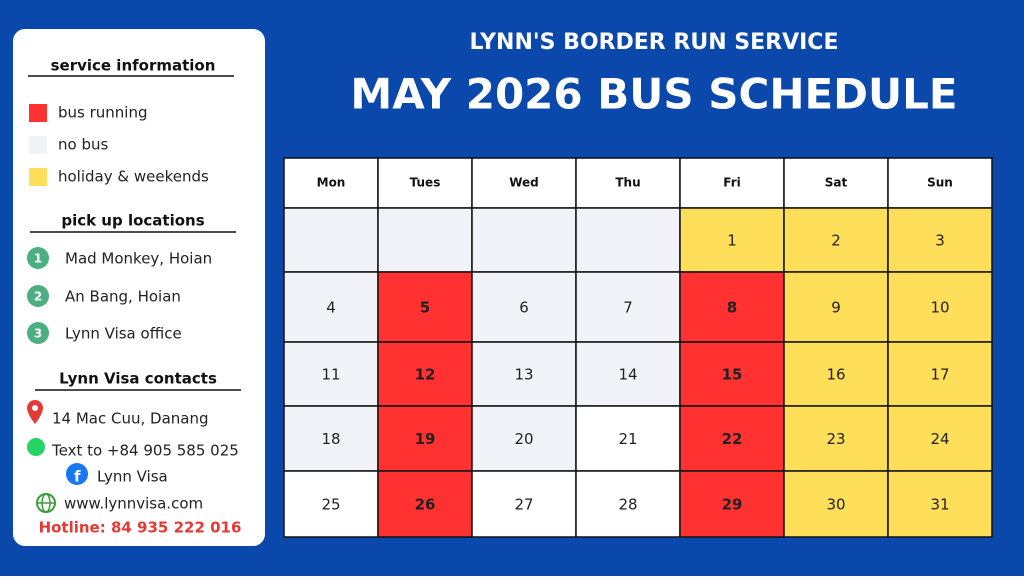 Image resolution: width=1024 pixels, height=580 pixels. Describe the element at coordinates (133, 504) in the screenshot. I see `contact: www.lynnvisa.com` at that location.